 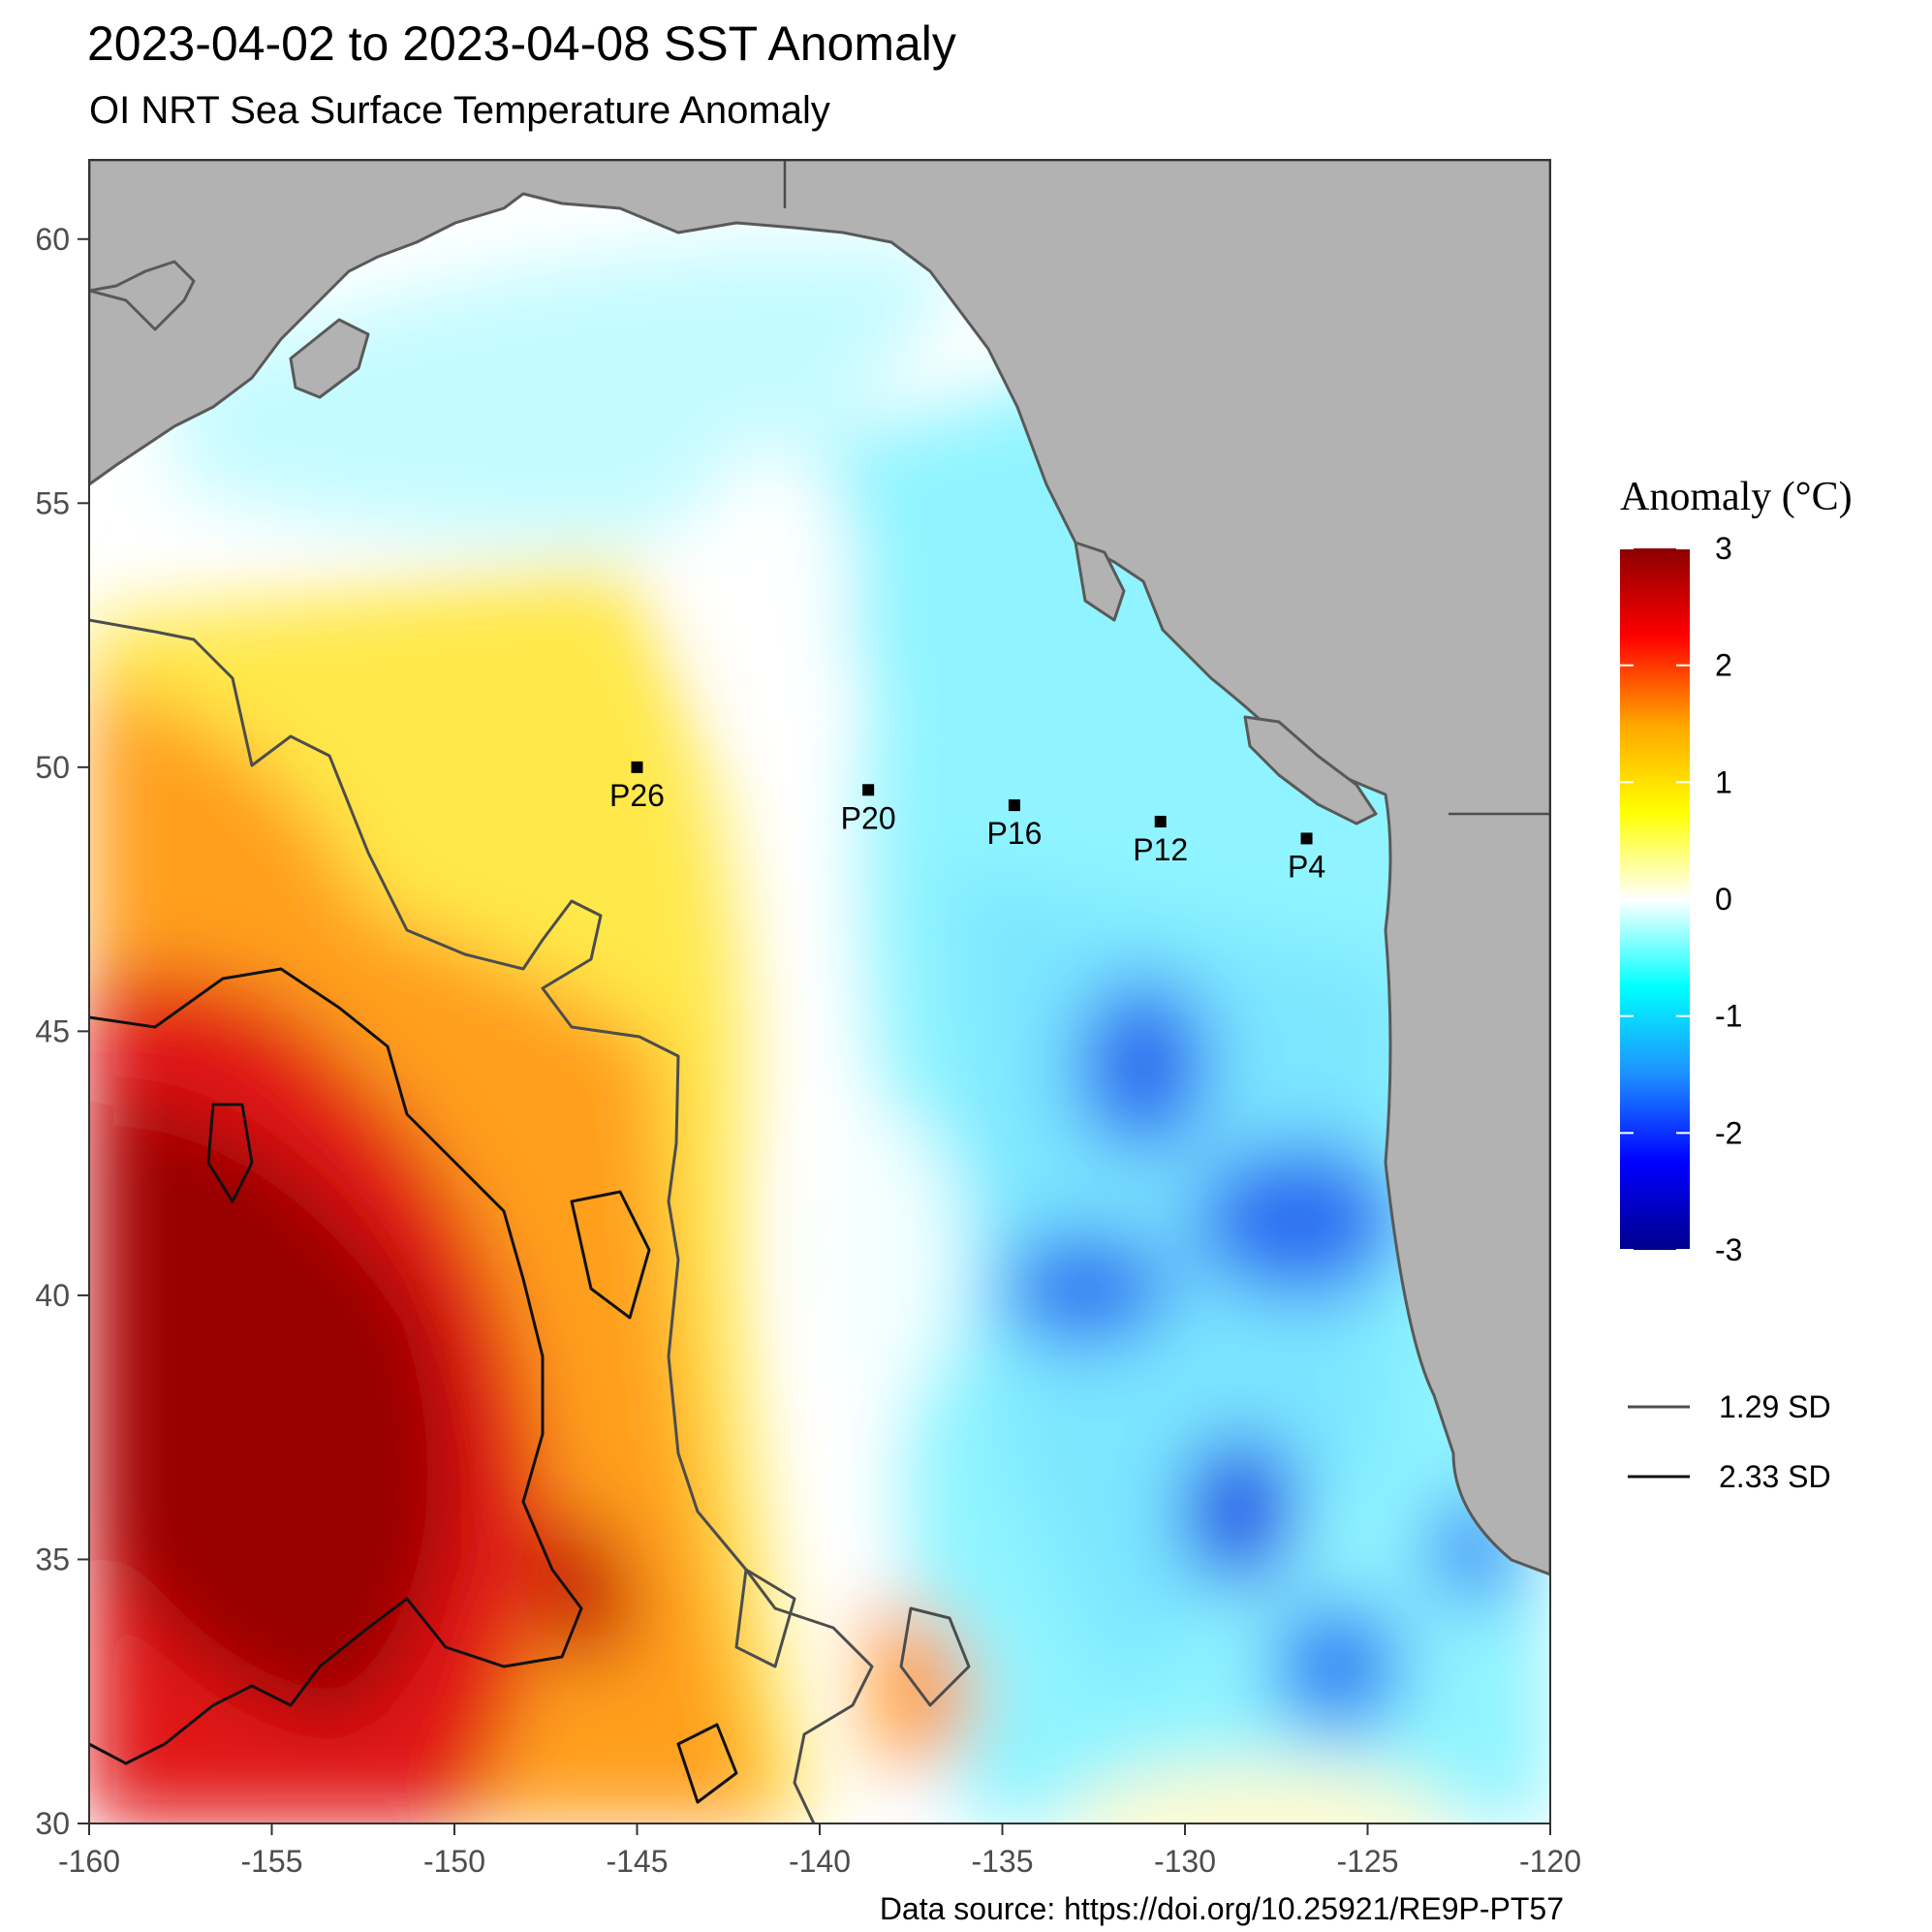 I want to click on y-axis: 30 35 40 45 50 55 60, so click(x=62, y=1031).